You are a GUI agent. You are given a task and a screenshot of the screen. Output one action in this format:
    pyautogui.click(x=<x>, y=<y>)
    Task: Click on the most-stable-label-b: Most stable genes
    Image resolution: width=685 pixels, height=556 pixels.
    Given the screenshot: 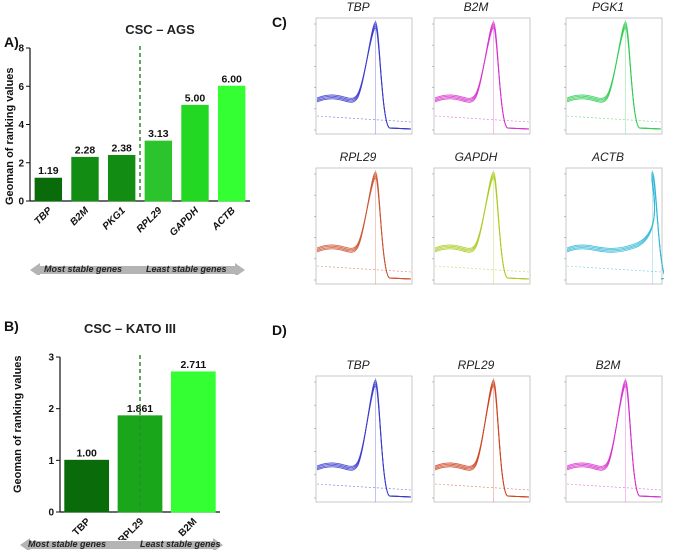 What is the action you would take?
    pyautogui.click(x=67, y=544)
    